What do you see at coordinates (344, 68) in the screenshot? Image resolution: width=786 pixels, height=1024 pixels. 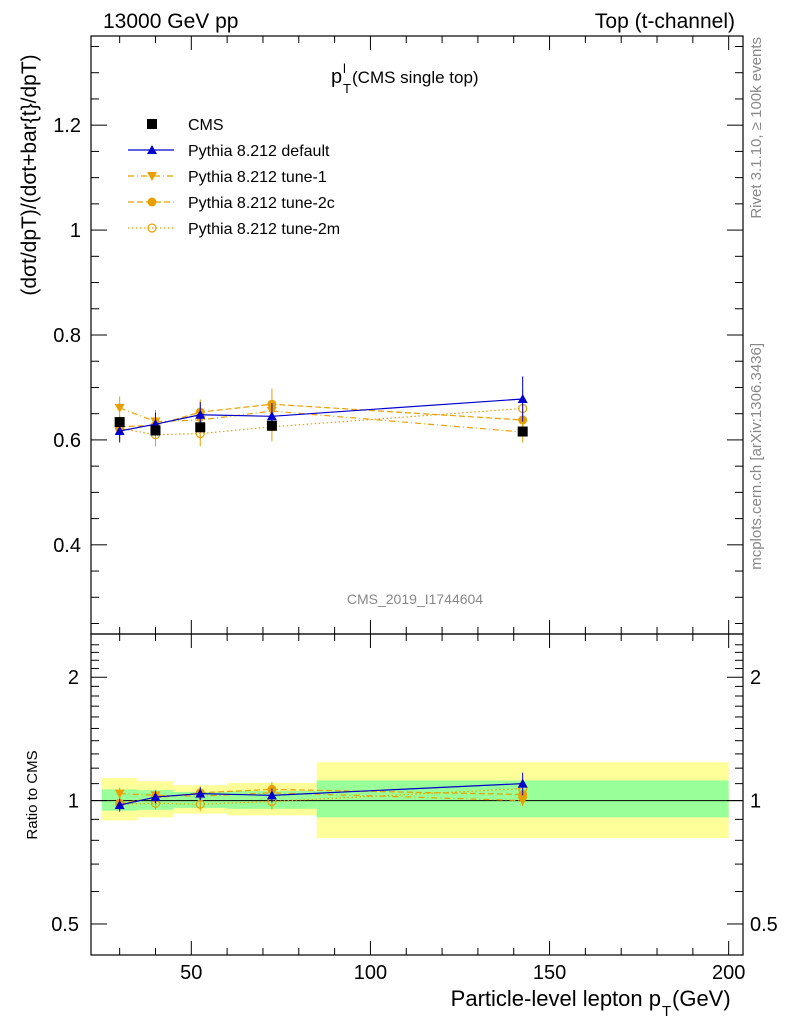 I see `plot-title-superscript: l` at bounding box center [344, 68].